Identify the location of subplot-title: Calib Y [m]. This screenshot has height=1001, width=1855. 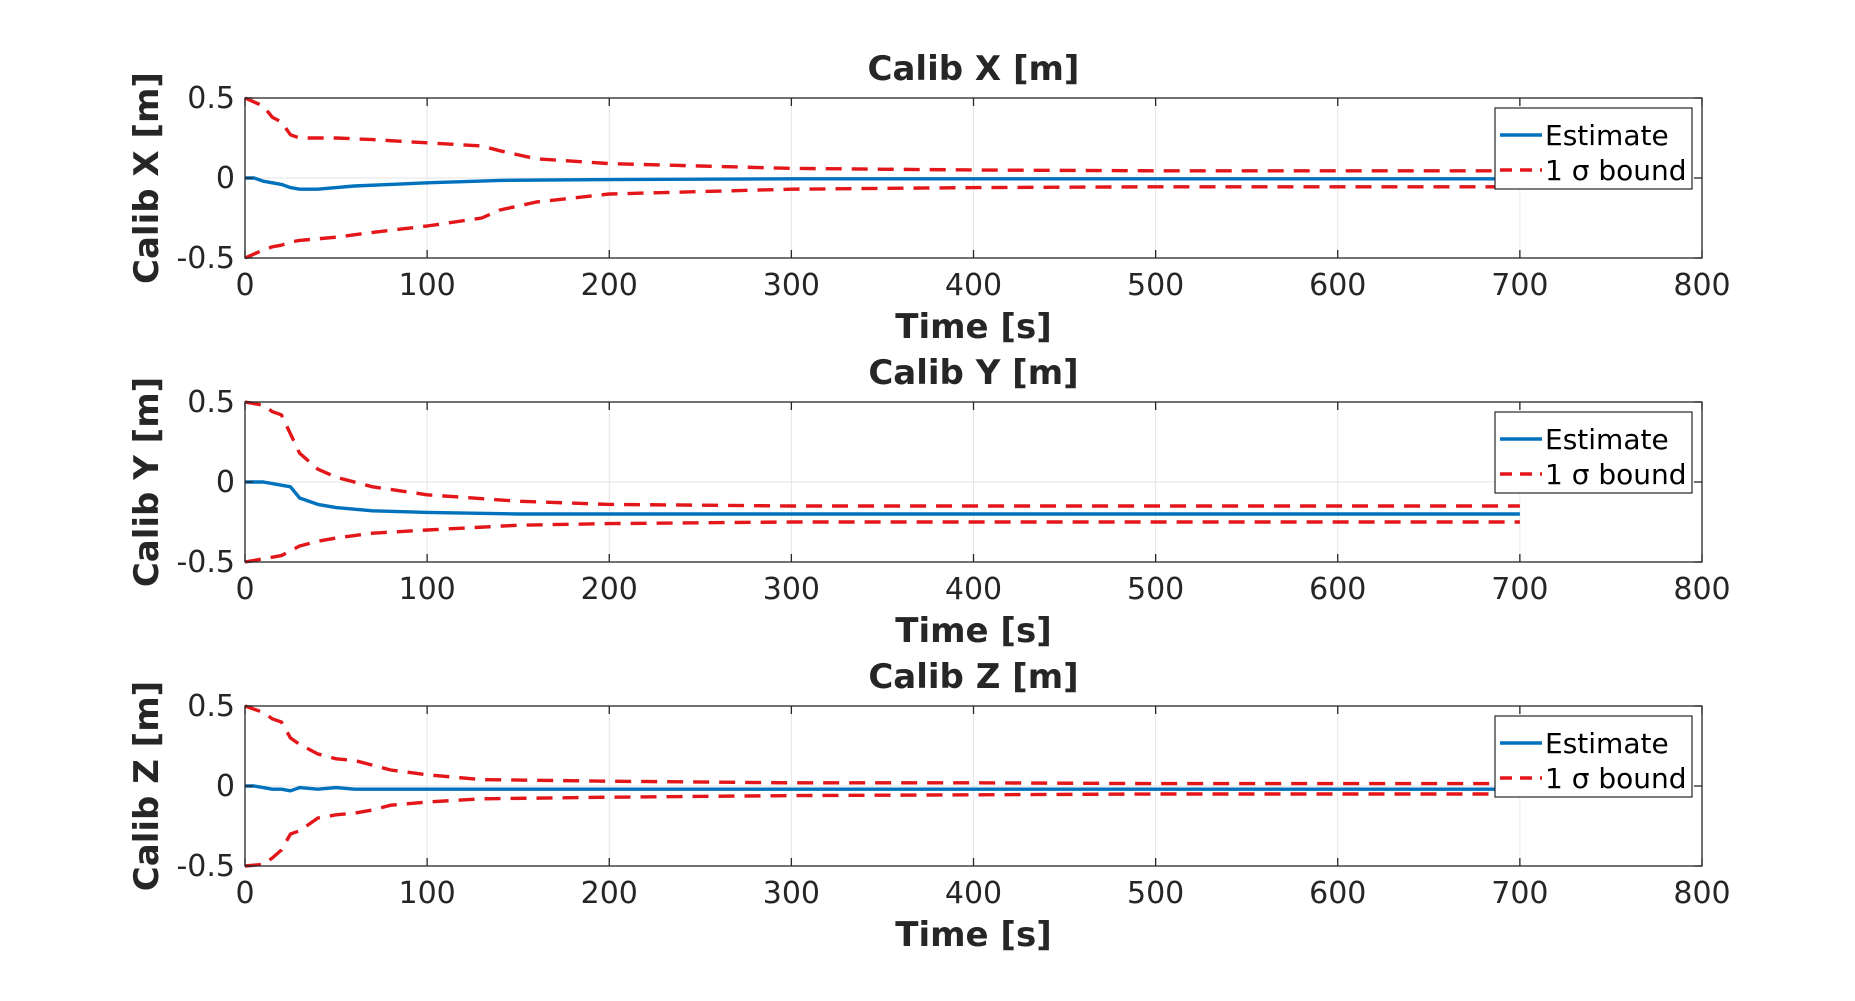
(973, 373).